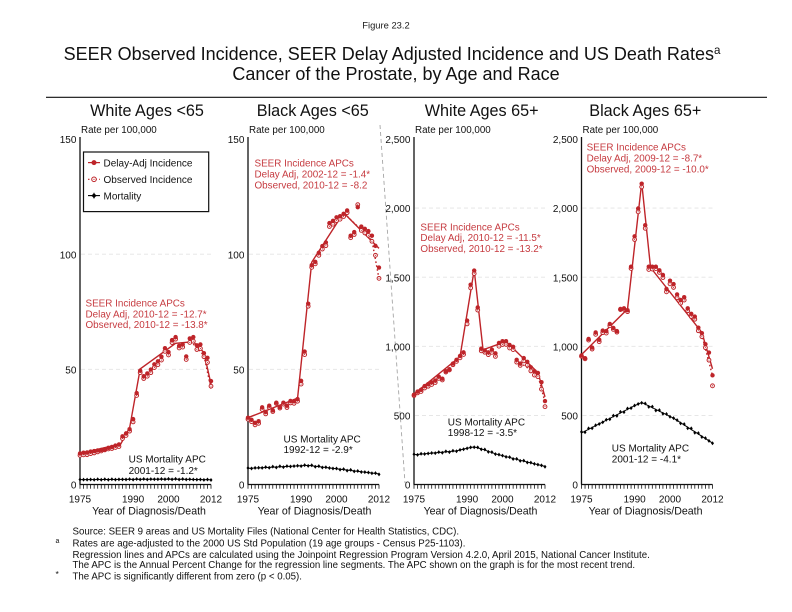 The width and height of the screenshot is (792, 612). Describe the element at coordinates (480, 238) in the screenshot. I see `svg-text: Delay Adj, 2010-12 = -11.5*` at that location.